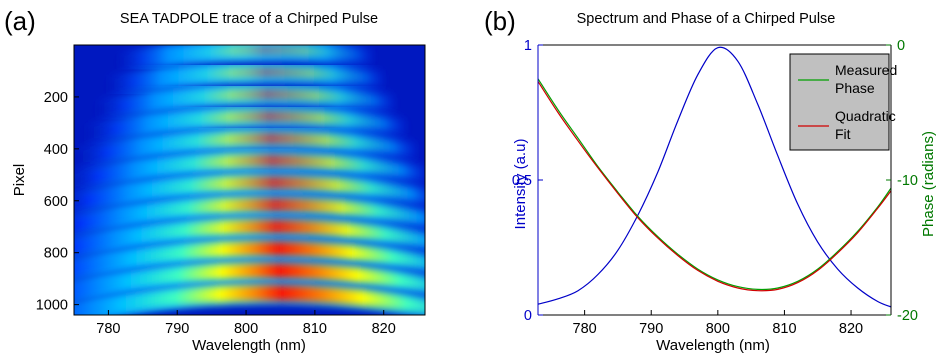  I want to click on y-tick-label-right-b: 0, so click(901, 46).